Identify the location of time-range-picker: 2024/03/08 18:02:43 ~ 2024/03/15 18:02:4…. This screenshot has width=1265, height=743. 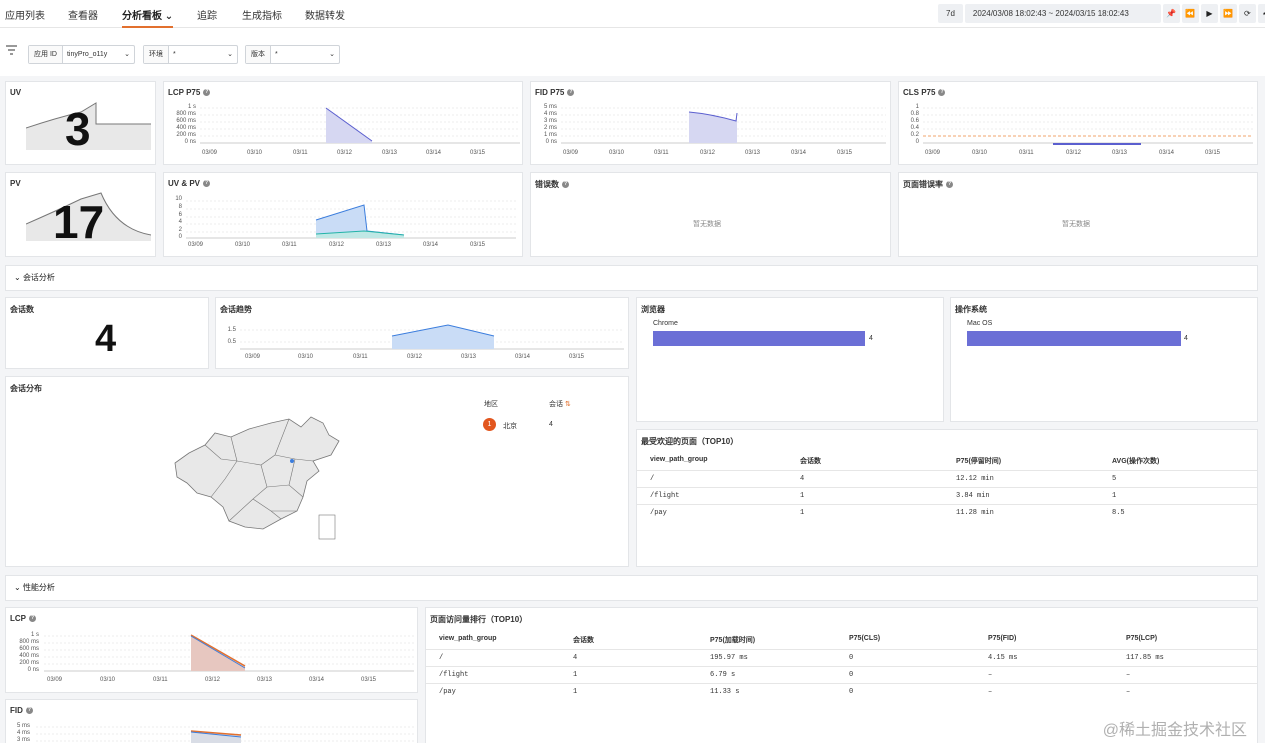
(1062, 13).